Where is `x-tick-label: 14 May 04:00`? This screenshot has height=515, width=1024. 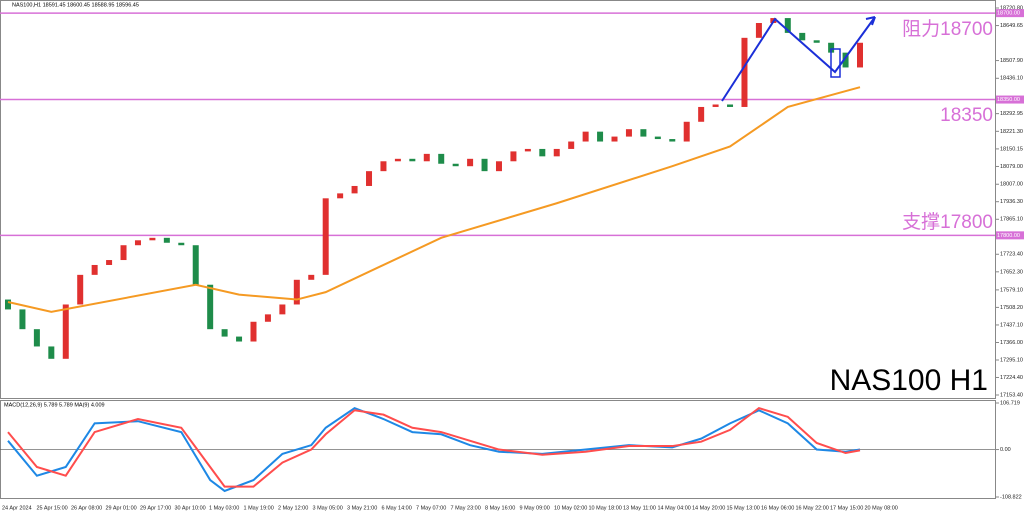
x-tick-label: 14 May 04:00 is located at coordinates (674, 508).